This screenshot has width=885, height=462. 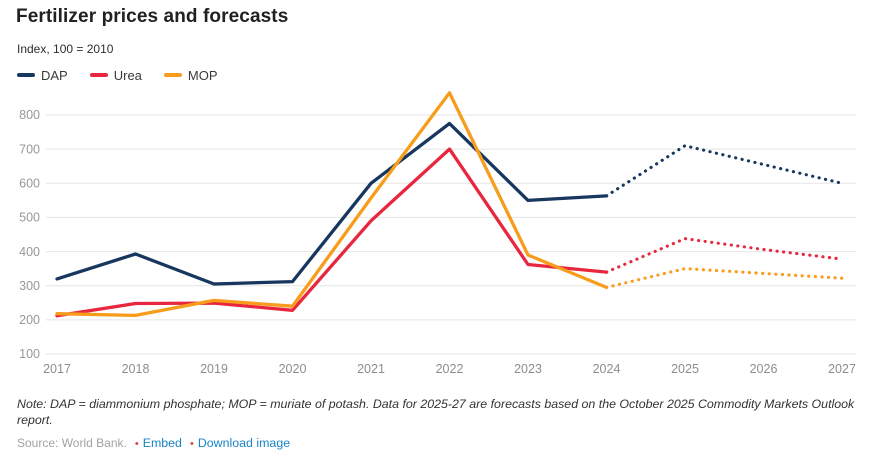 I want to click on legend-item-urea: Urea, so click(x=115, y=75).